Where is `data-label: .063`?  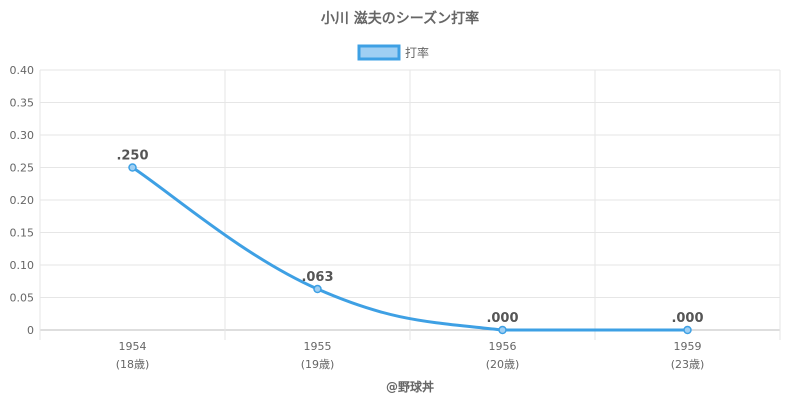
data-label: .063 is located at coordinates (317, 277).